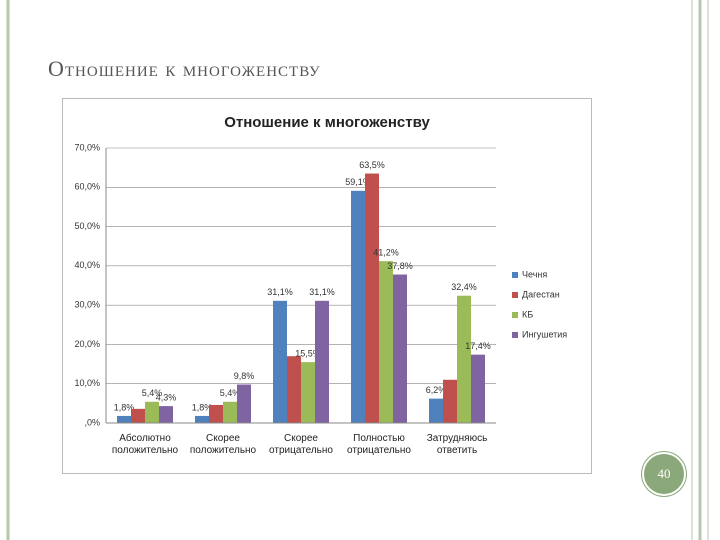  What do you see at coordinates (87, 383) in the screenshot?
I see `y-tick-label: 10,0%` at bounding box center [87, 383].